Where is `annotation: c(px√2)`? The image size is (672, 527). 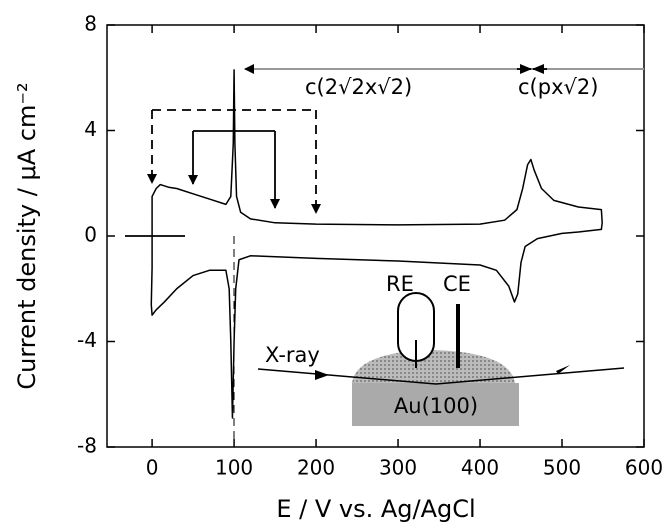
annotation: c(px√2) is located at coordinates (558, 87).